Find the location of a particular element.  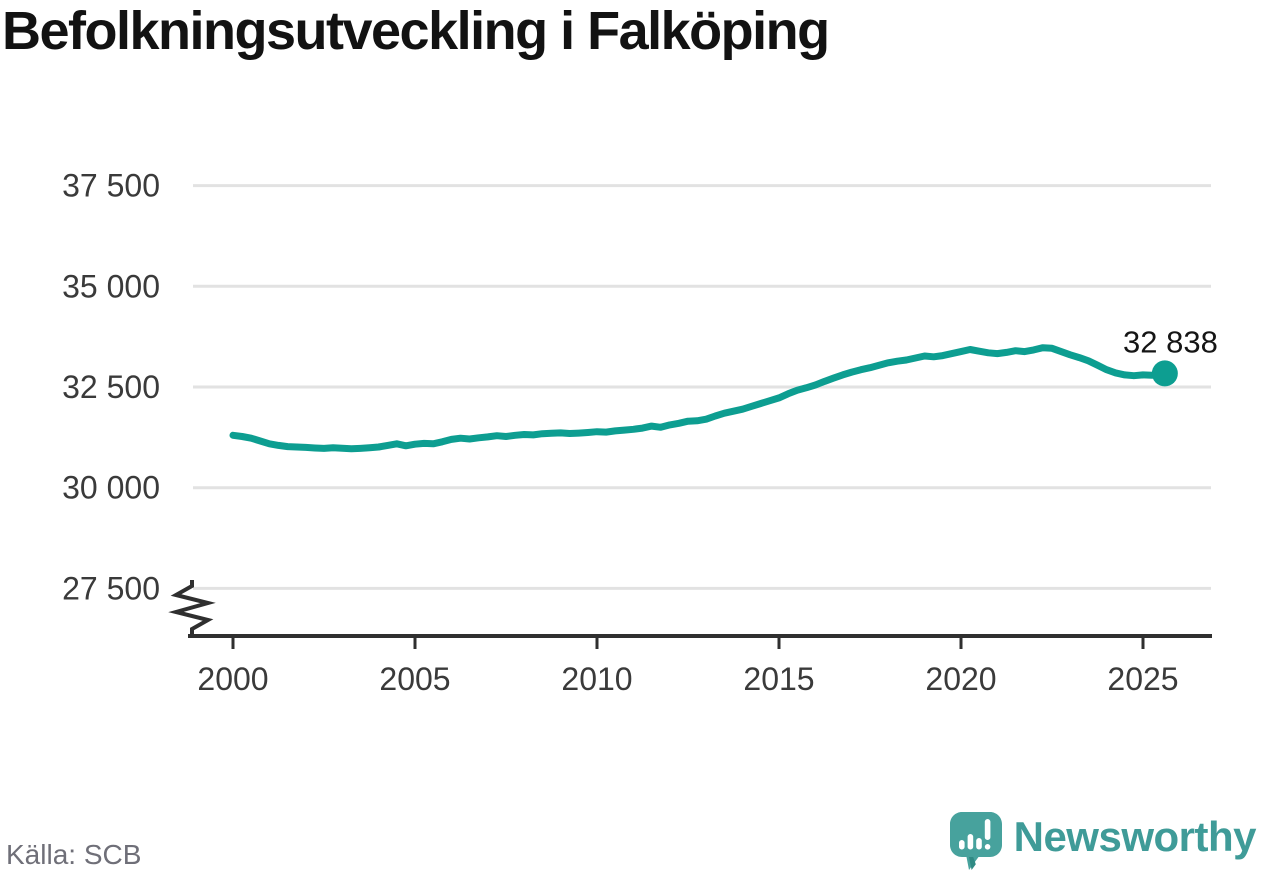

brand-wordmark: Newsworthy is located at coordinates (1135, 836).